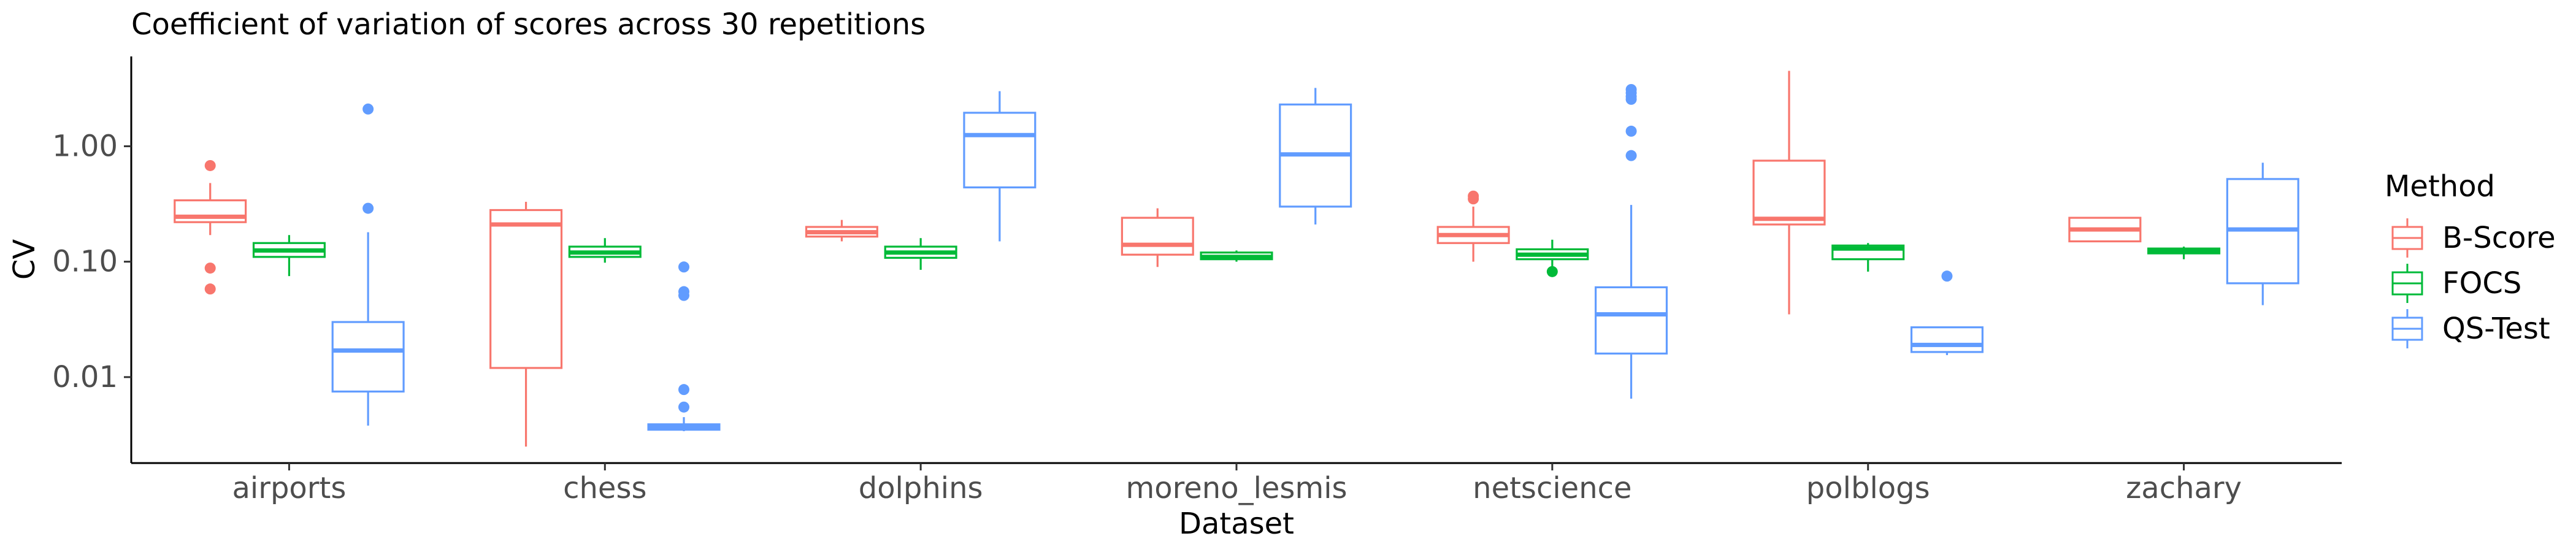 The width and height of the screenshot is (2576, 552). What do you see at coordinates (1868, 488) in the screenshot?
I see `x-tick-label: polblogs` at bounding box center [1868, 488].